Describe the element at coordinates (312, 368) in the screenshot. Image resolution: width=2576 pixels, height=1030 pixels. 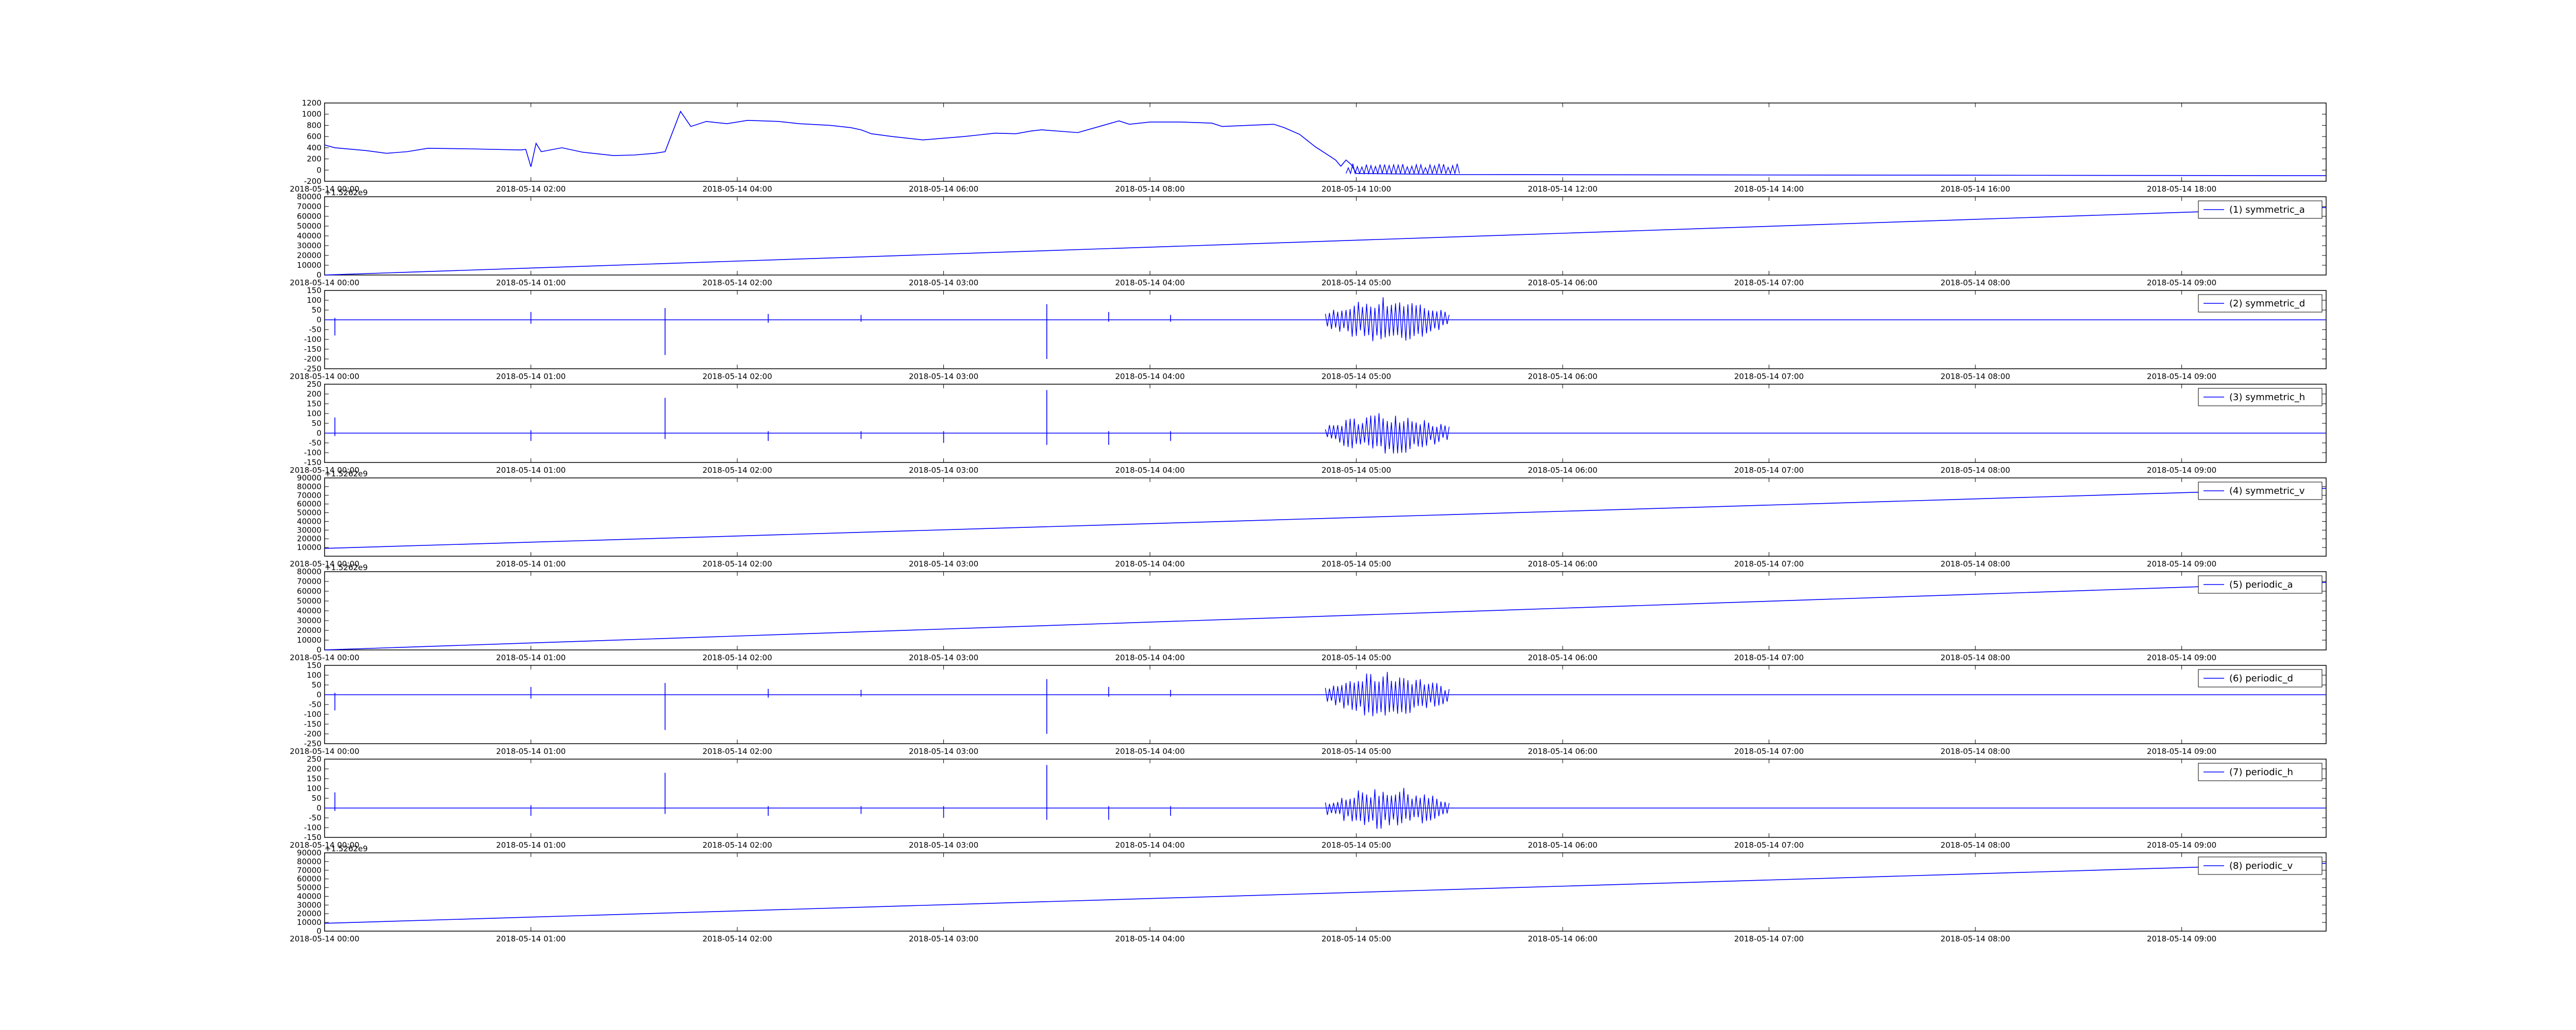
I see `y-tick-label: -250` at that location.